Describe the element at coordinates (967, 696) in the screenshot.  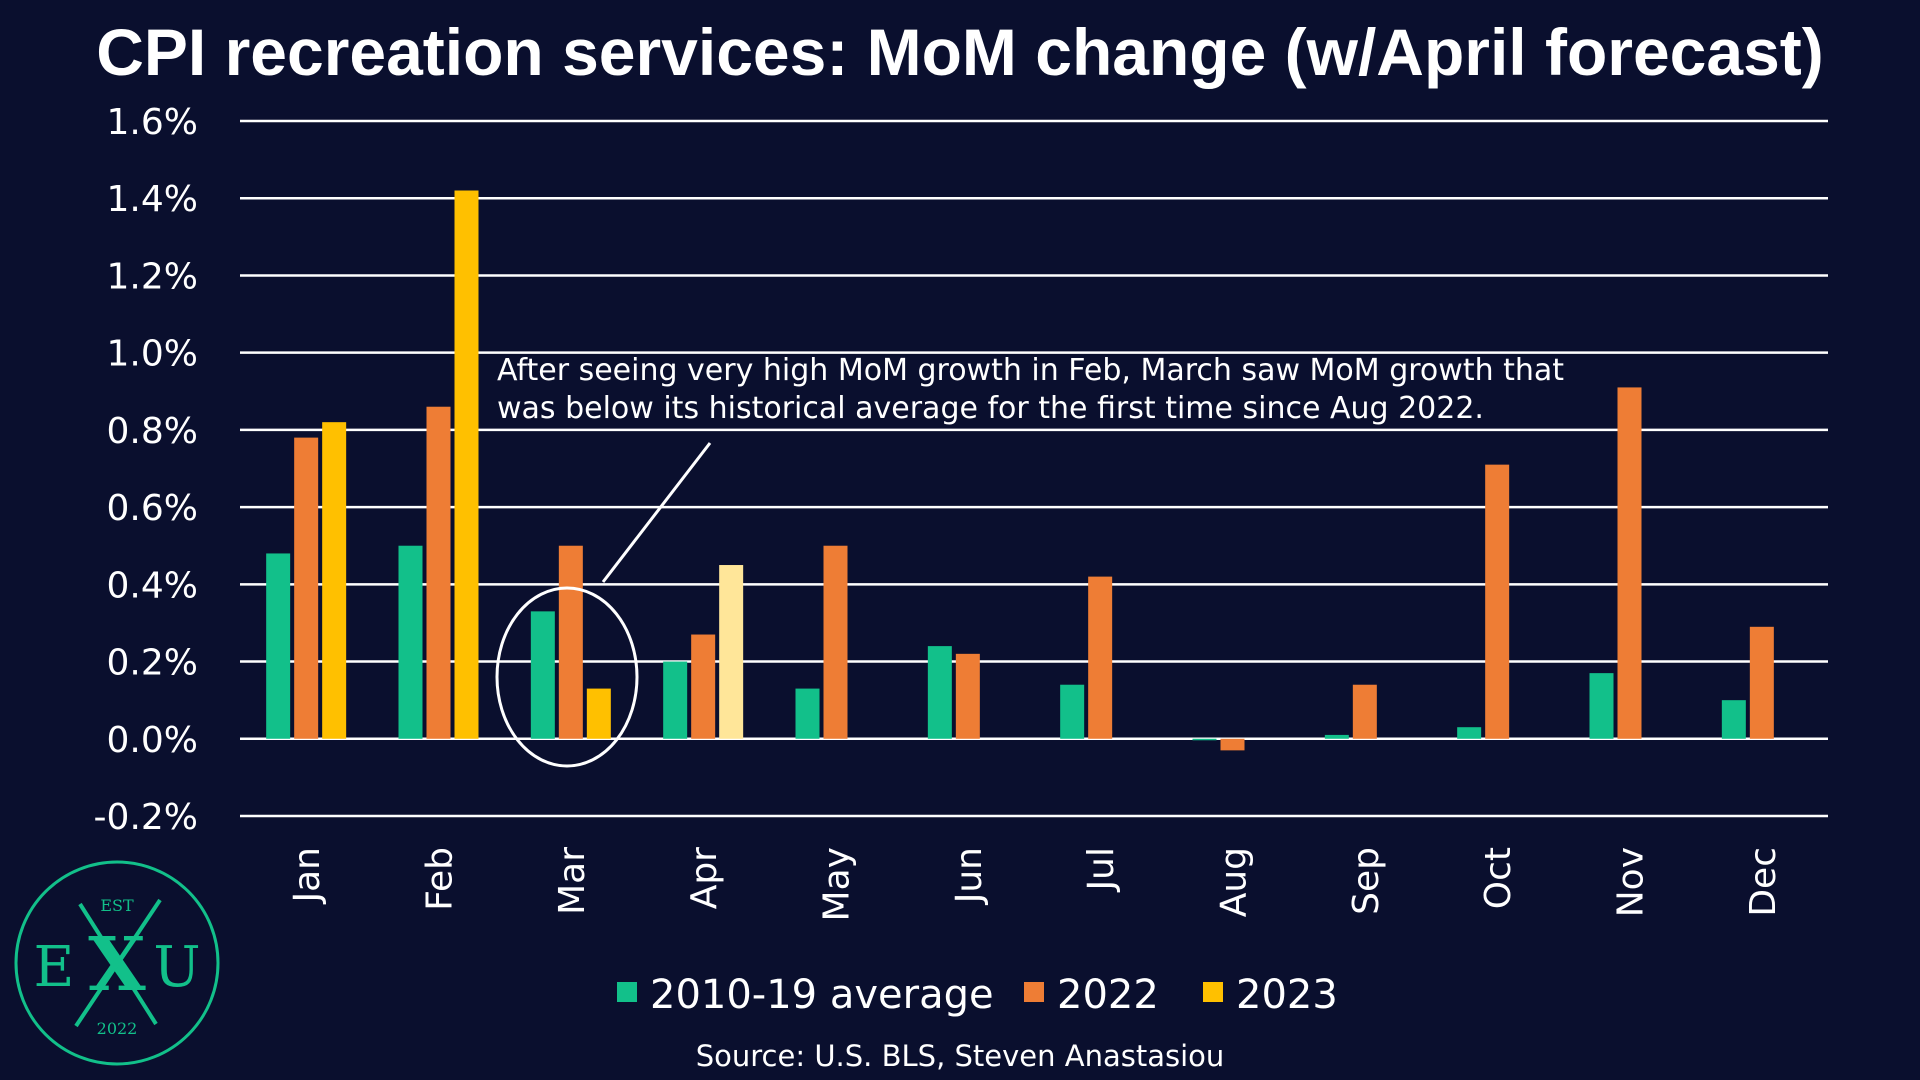
I see `bar-2022-jun` at that location.